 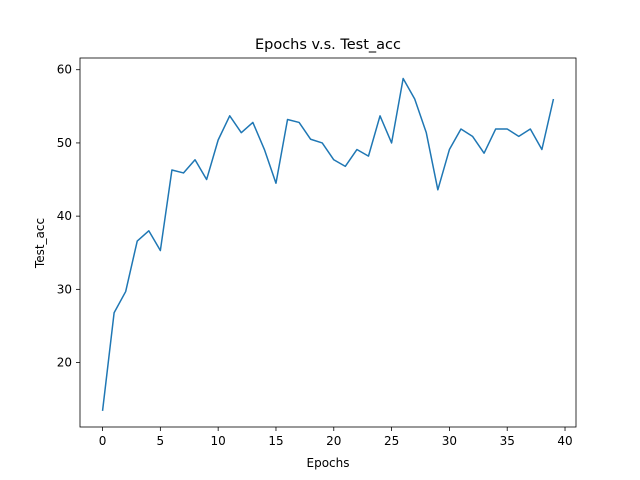 What do you see at coordinates (64, 70) in the screenshot?
I see `y-tick-label: 60` at bounding box center [64, 70].